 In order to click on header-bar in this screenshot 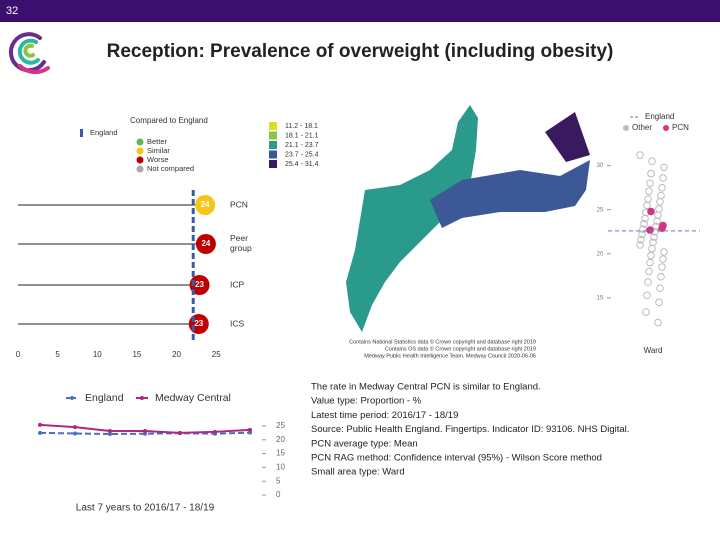, I will do `click(360, 11)`.